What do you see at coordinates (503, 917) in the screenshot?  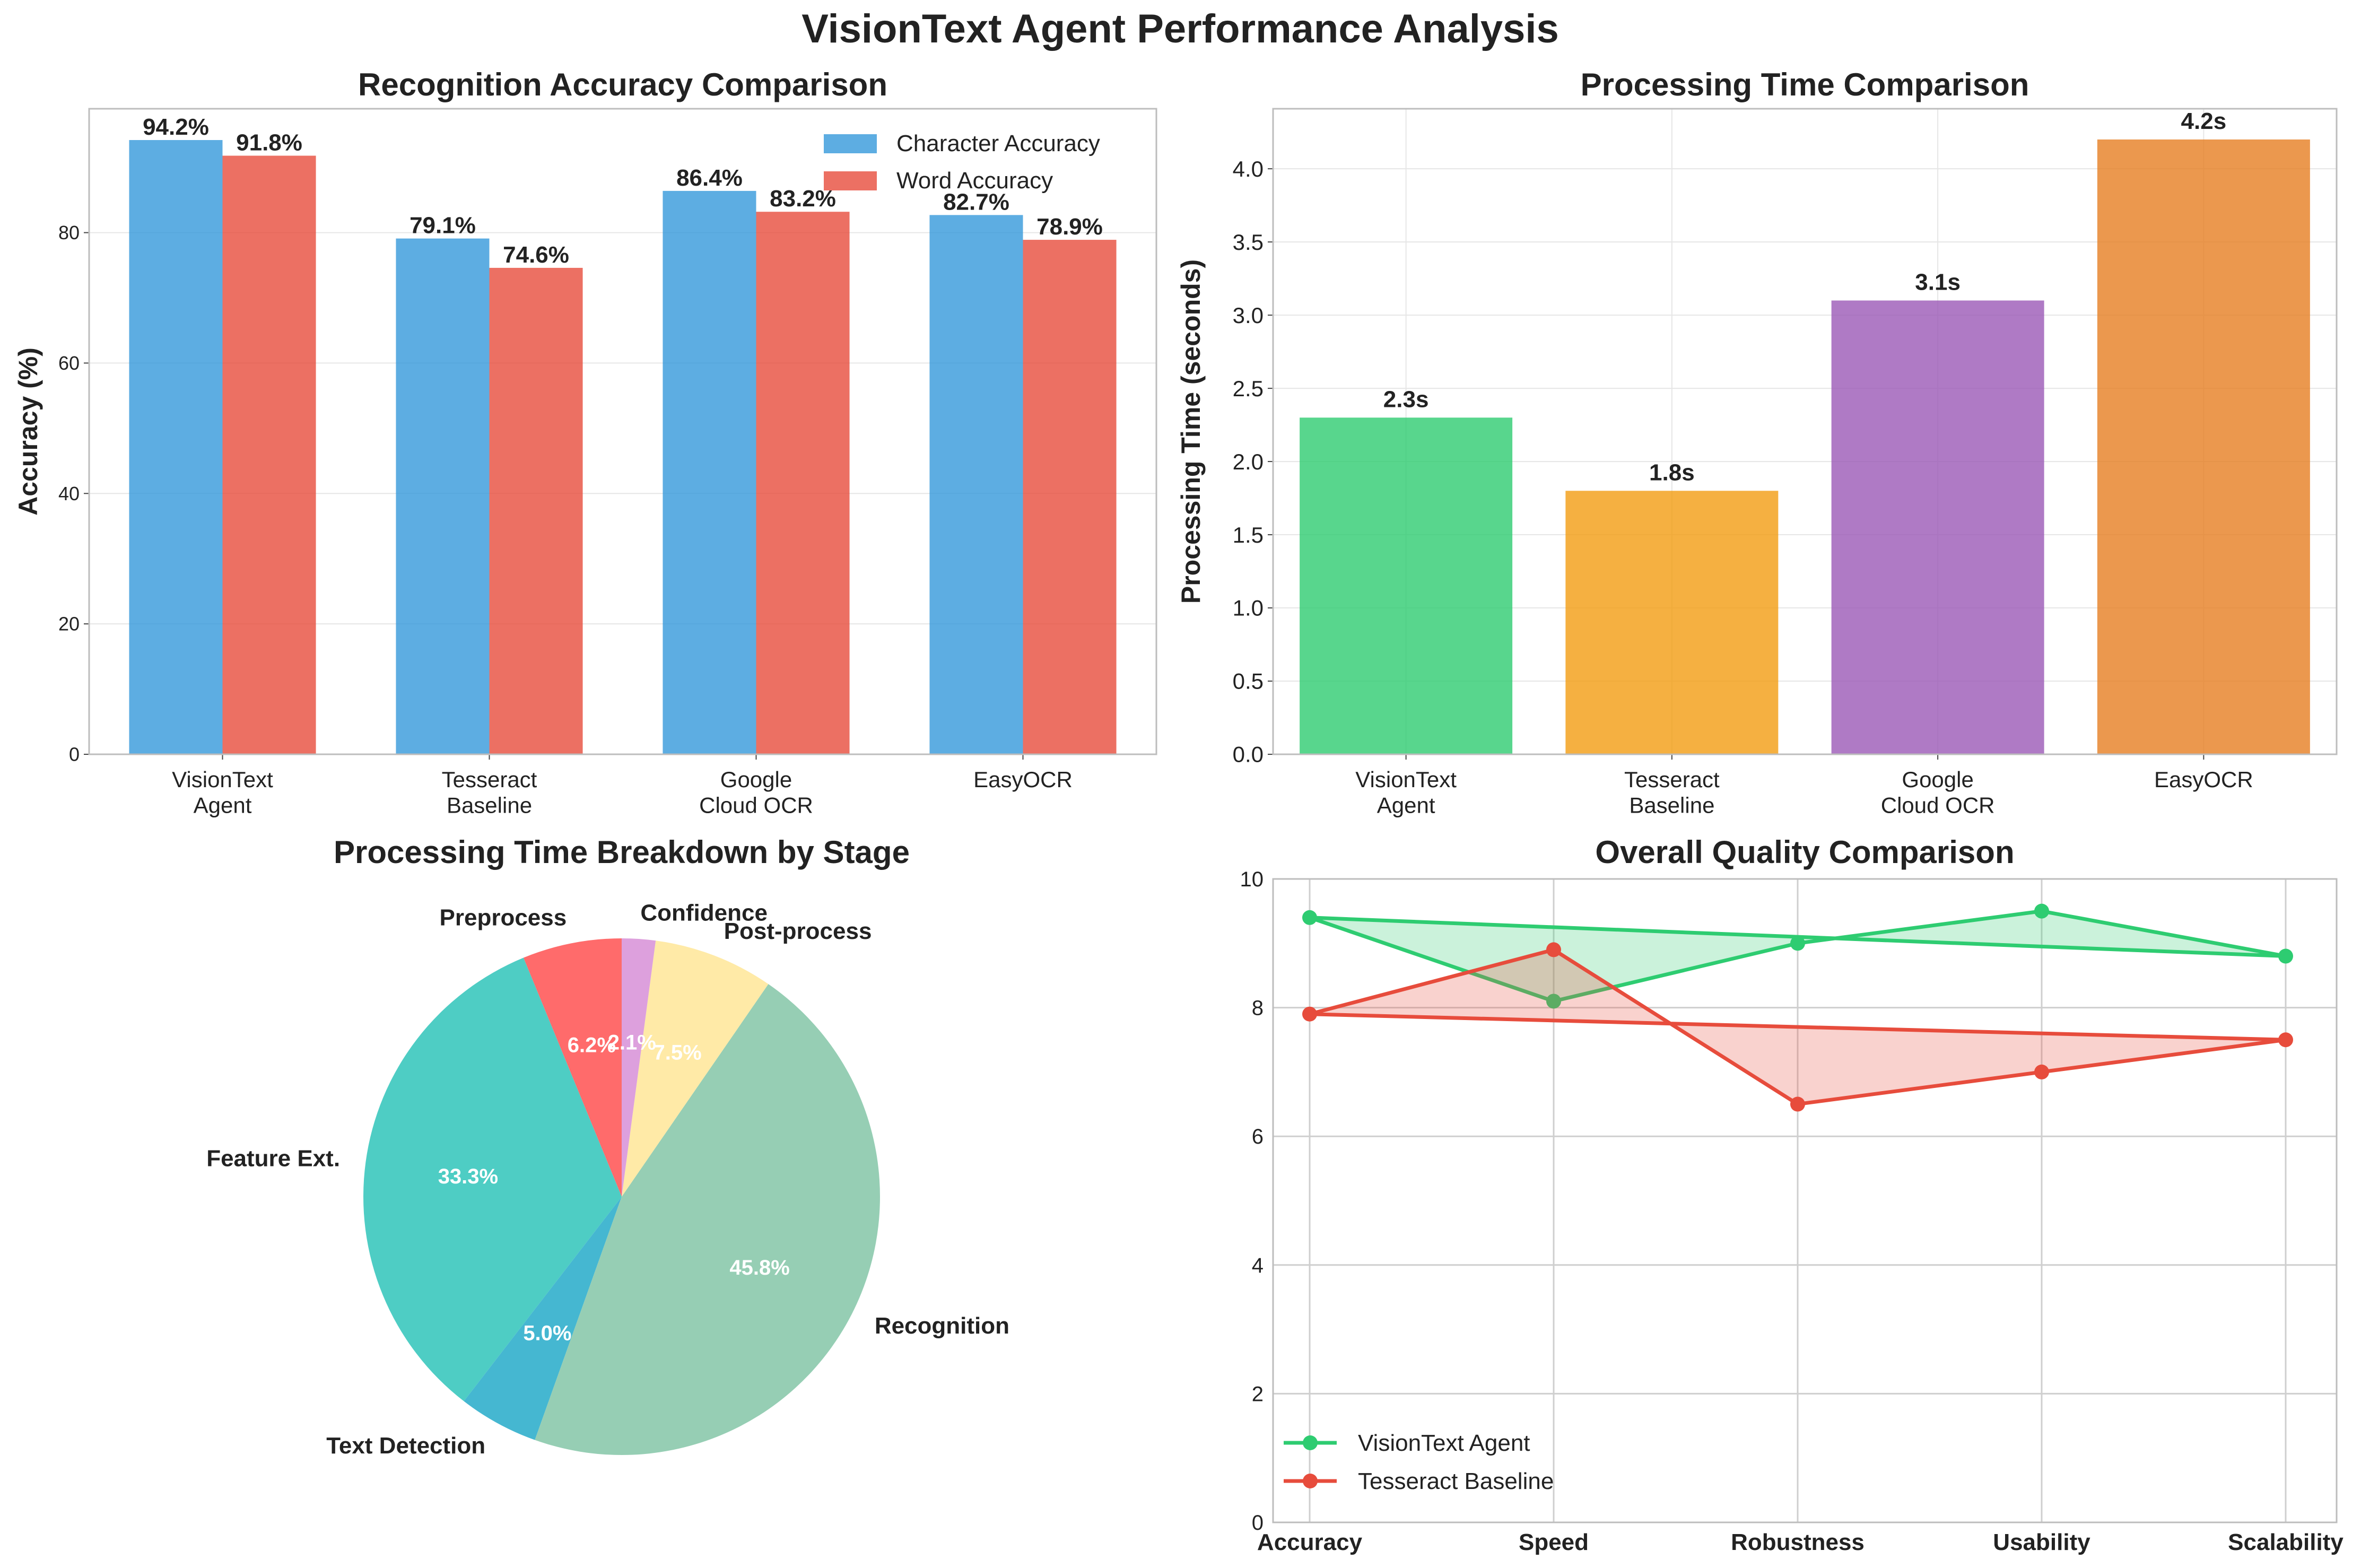 I see `slice-label: Preprocess` at bounding box center [503, 917].